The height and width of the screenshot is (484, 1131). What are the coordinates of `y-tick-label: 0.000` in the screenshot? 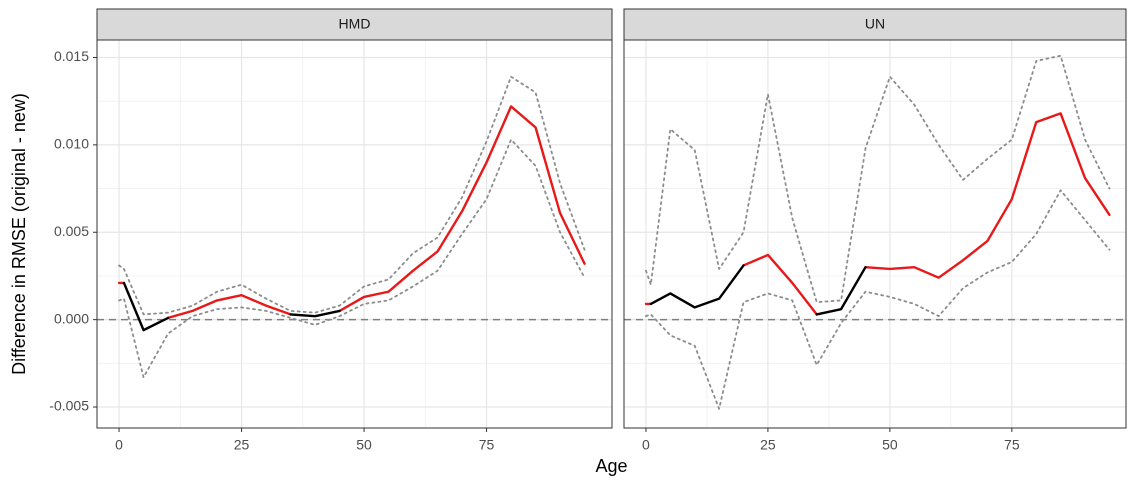 It's located at (71, 318).